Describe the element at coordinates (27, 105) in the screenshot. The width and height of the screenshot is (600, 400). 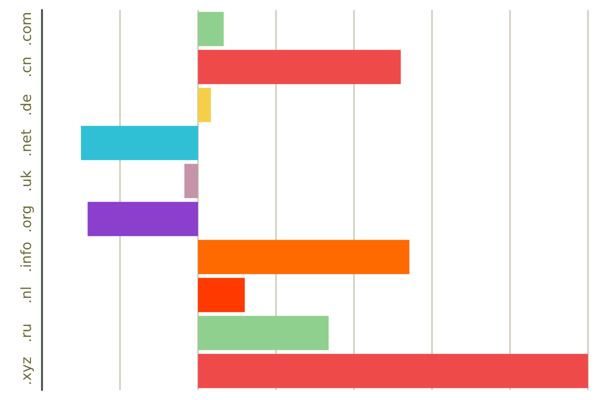
I see `y-tick-label: .de` at that location.